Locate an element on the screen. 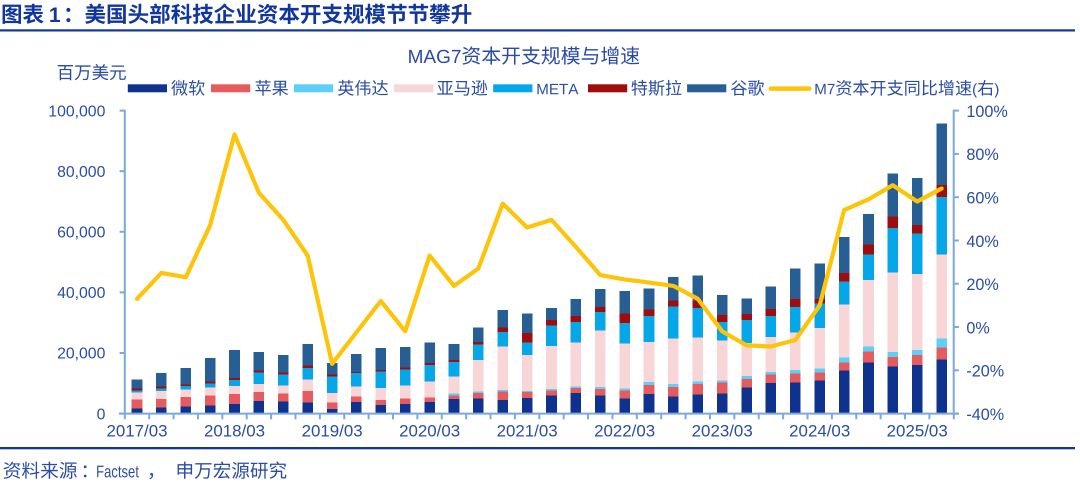 The width and height of the screenshot is (1080, 485). svg-text: -20% is located at coordinates (985, 372).